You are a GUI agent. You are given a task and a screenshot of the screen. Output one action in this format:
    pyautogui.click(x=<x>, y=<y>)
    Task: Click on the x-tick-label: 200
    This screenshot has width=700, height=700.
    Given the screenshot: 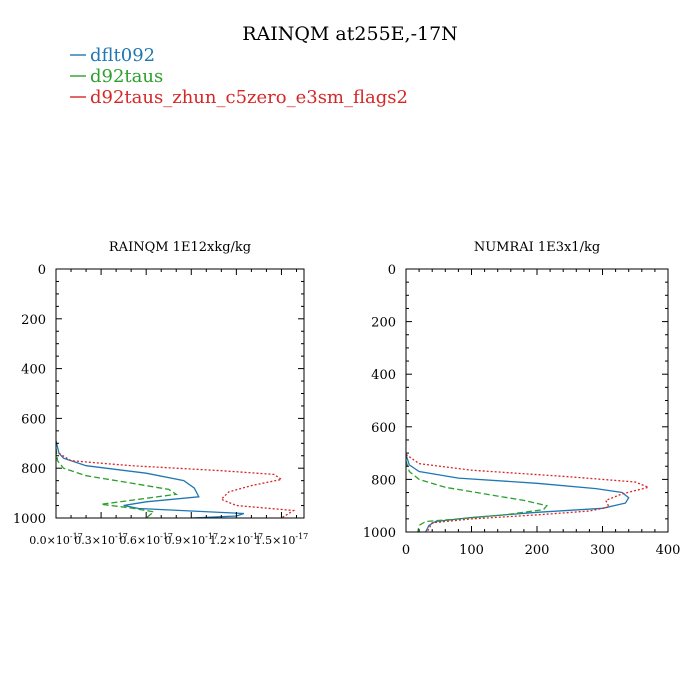 What is the action you would take?
    pyautogui.click(x=537, y=550)
    